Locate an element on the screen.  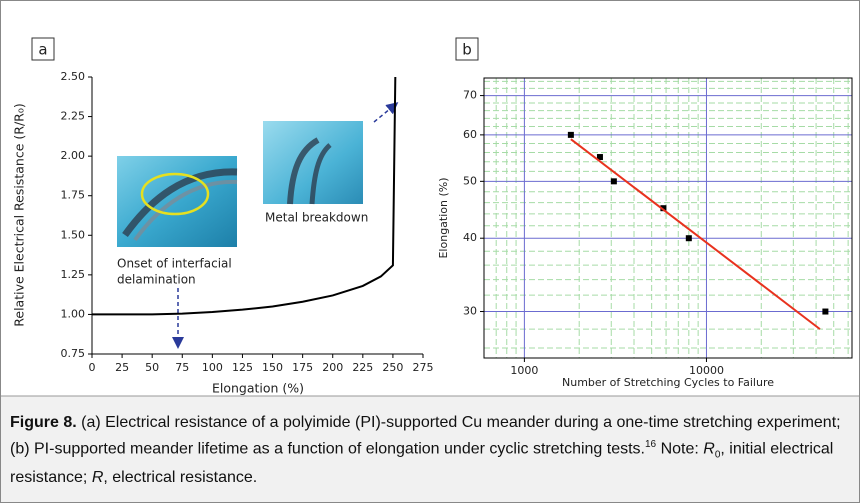
caption-text: , initial electrical resistance; is located at coordinates (422, 463).